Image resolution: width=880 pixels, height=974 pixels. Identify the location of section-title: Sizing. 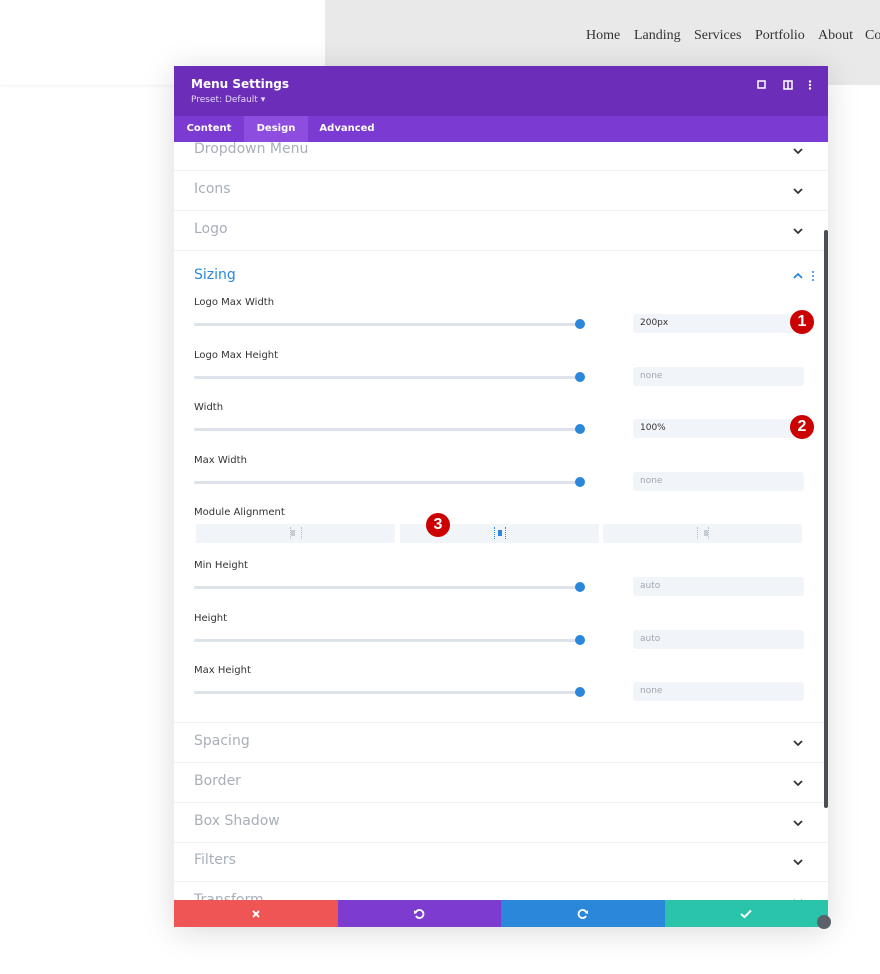
(215, 275).